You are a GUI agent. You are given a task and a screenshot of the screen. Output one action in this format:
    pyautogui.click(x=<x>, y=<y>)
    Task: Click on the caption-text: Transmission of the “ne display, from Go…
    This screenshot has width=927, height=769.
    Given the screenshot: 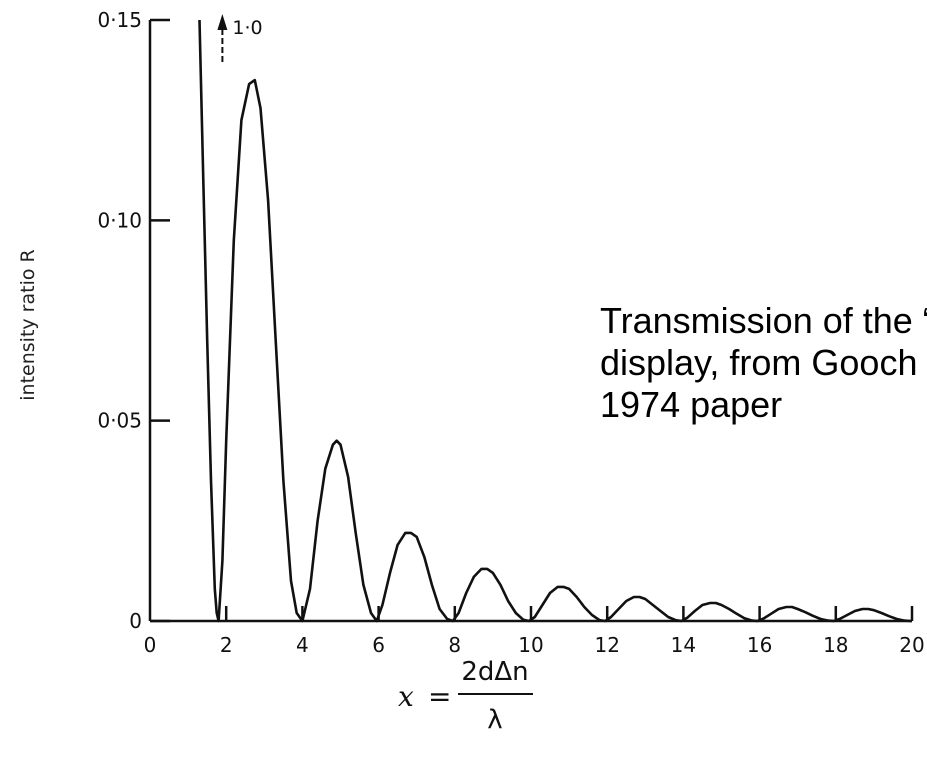 What is the action you would take?
    pyautogui.click(x=763, y=363)
    